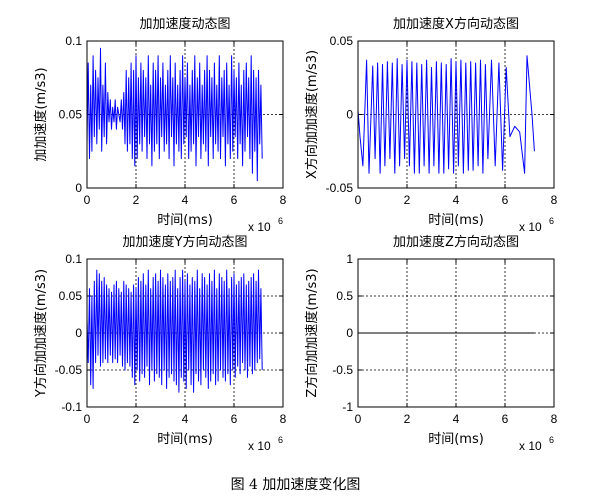  I want to click on y-axis-label: 加加速度(m/s3), so click(41, 114).